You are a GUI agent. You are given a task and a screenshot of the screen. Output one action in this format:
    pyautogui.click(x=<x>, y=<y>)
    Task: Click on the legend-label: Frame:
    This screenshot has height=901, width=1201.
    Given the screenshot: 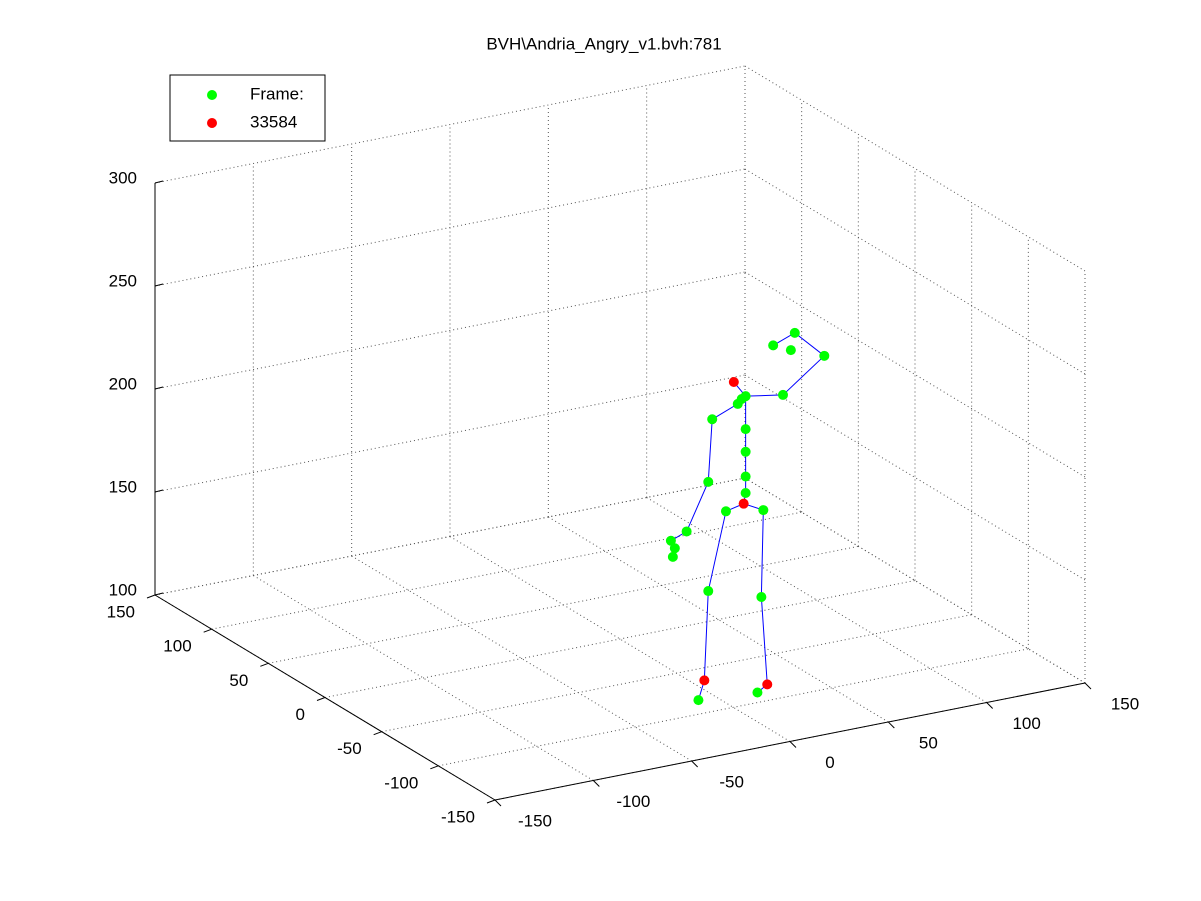 What is the action you would take?
    pyautogui.click(x=277, y=93)
    